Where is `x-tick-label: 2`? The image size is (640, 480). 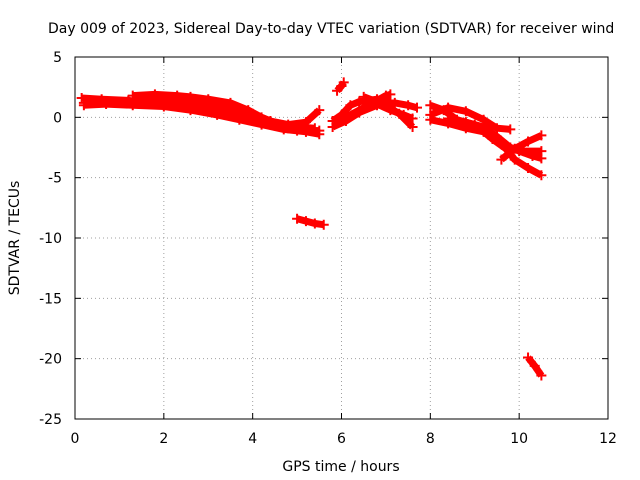
x-tick-label: 2 is located at coordinates (163, 439).